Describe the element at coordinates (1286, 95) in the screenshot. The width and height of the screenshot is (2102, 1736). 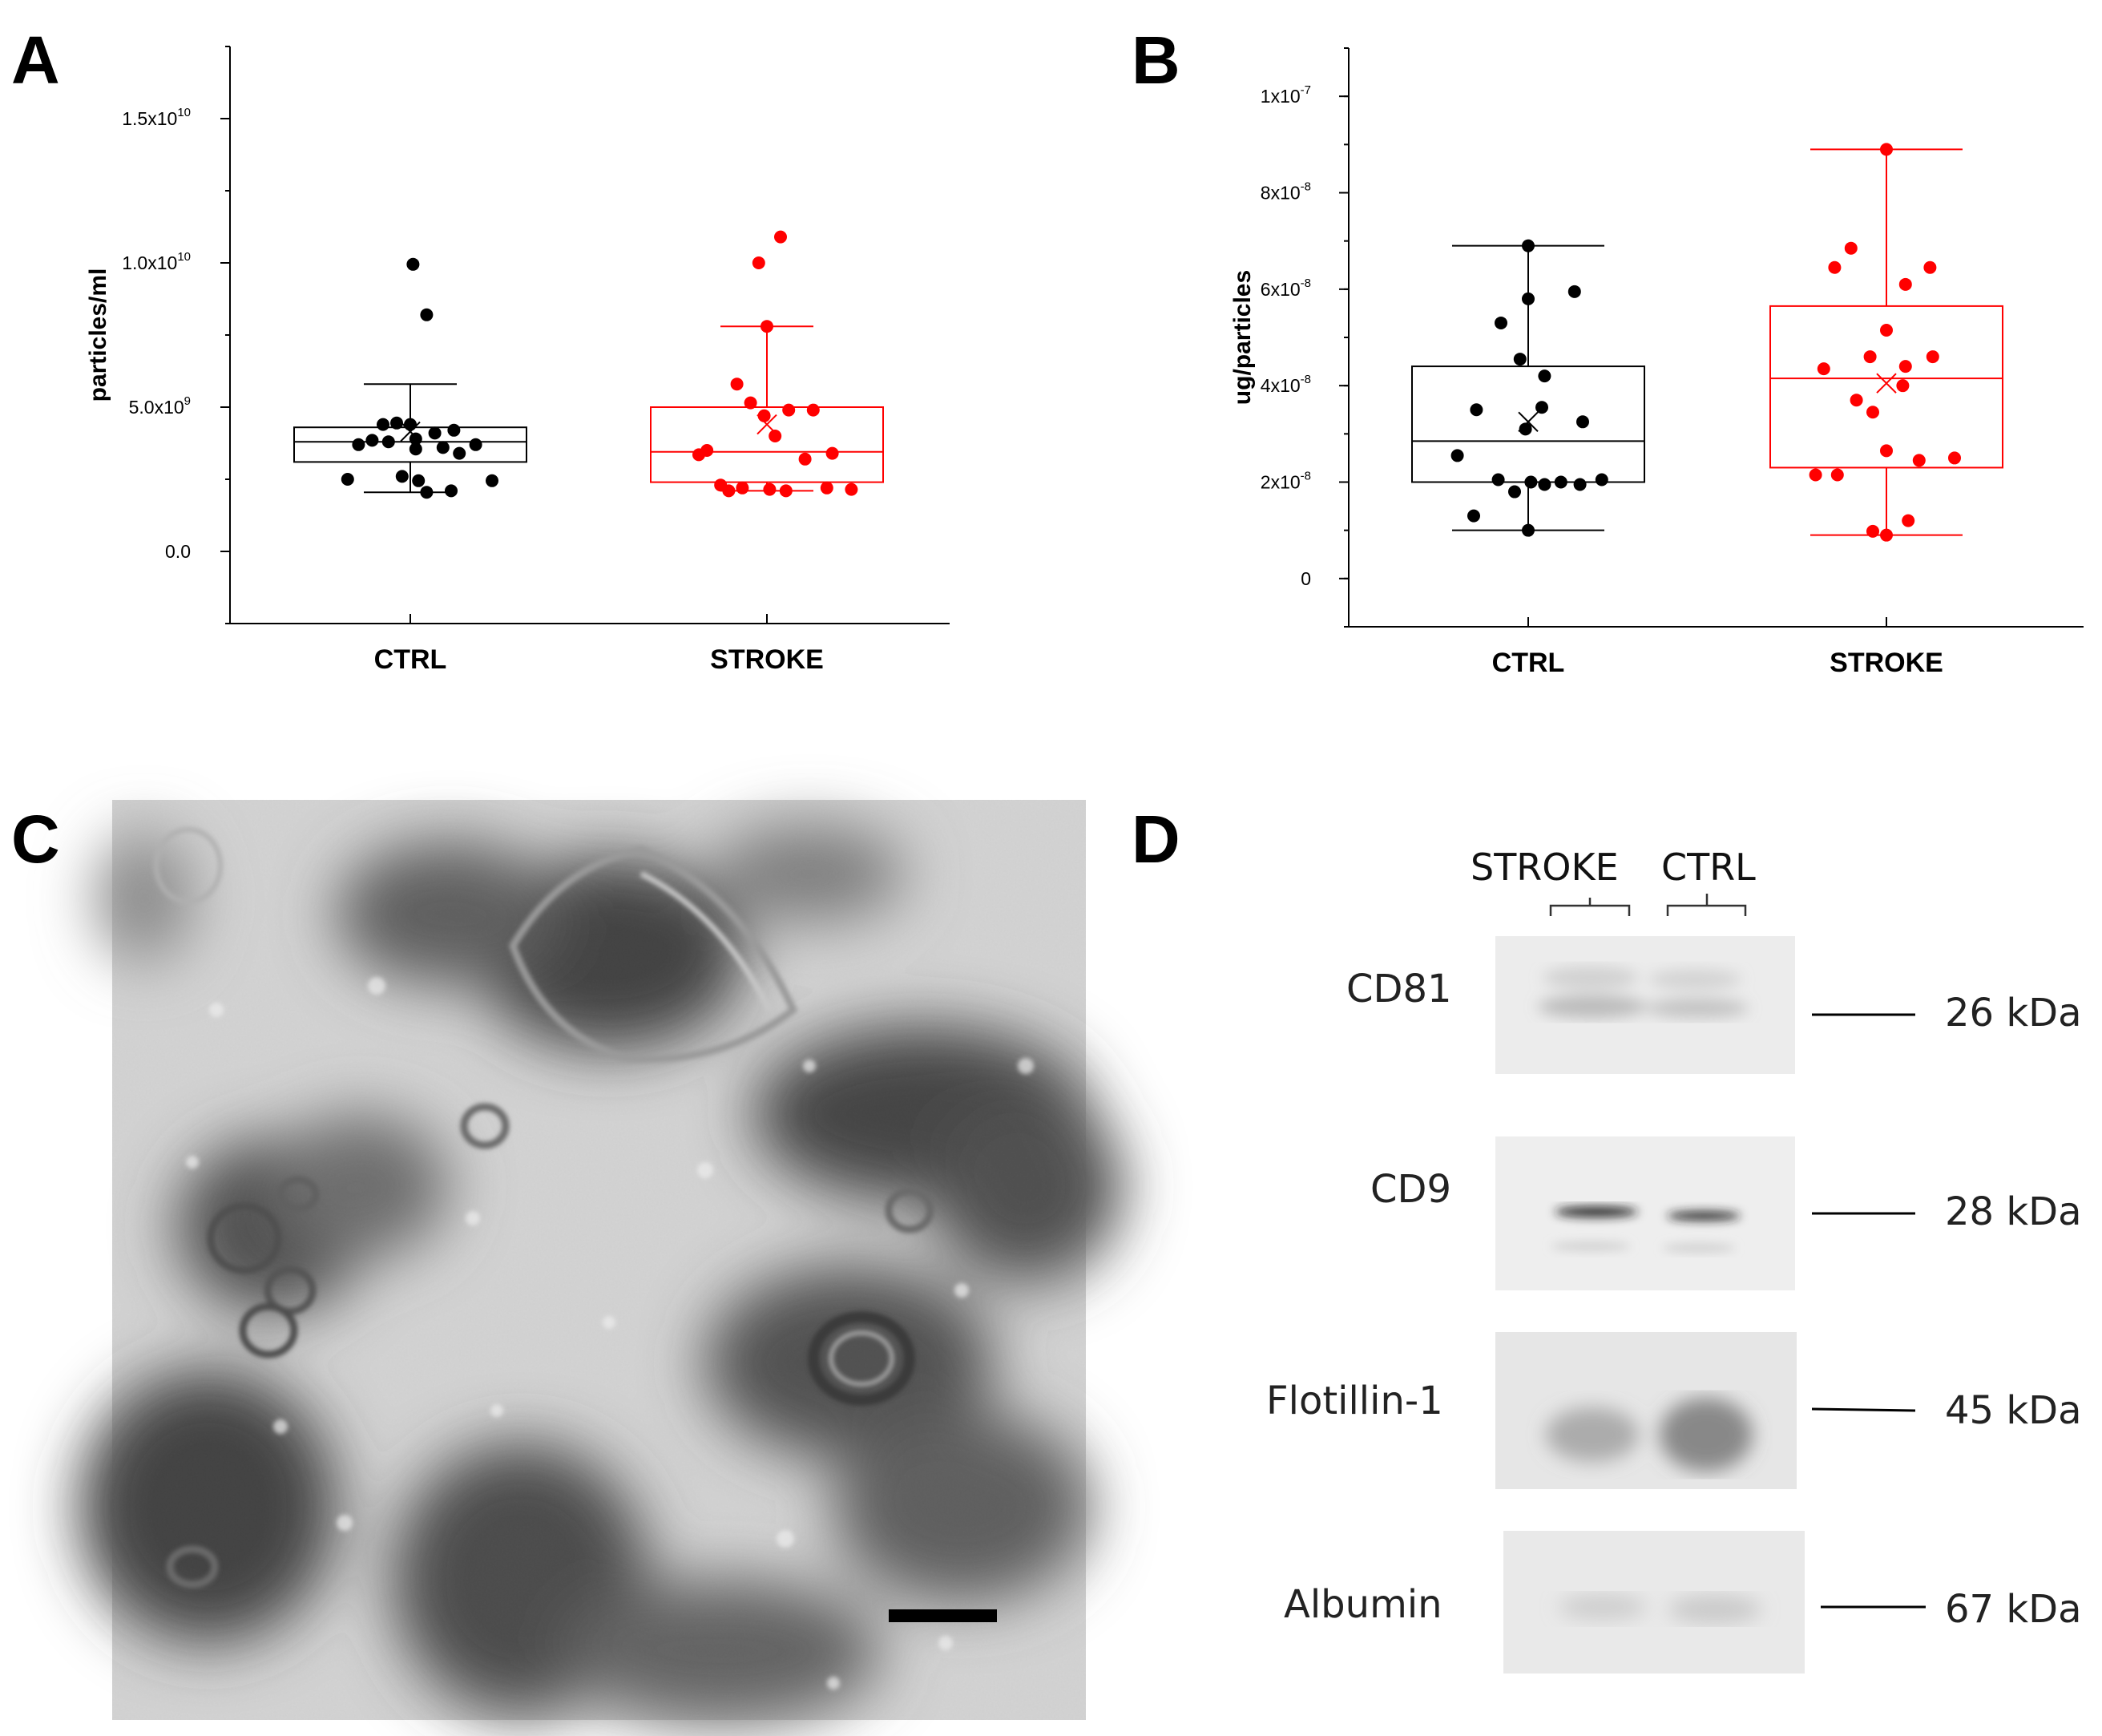
I see `y-tick-label: 1x10⁻⁷` at that location.